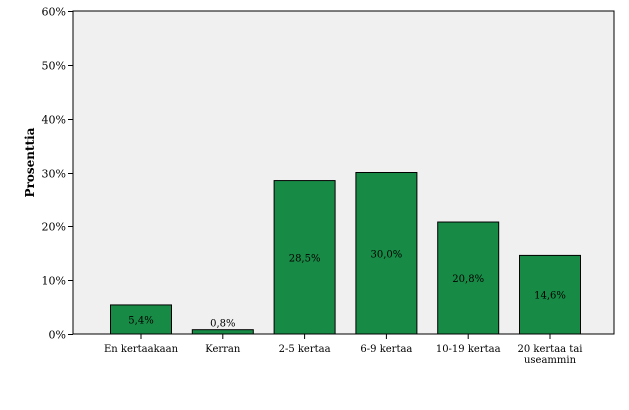 This screenshot has height=410, width=629. What do you see at coordinates (223, 349) in the screenshot?
I see `x-tick-label: Kerran` at bounding box center [223, 349].